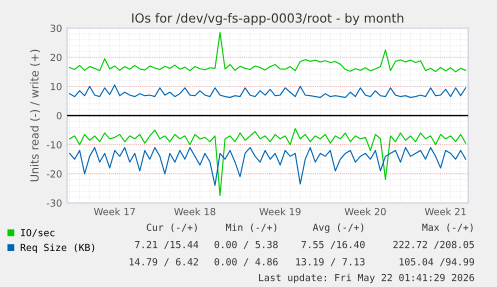 The height and width of the screenshot is (287, 497). What do you see at coordinates (268, 19) in the screenshot?
I see `chart-title: IOs for /dev/vg-fs-app-0003/root - by month` at bounding box center [268, 19].